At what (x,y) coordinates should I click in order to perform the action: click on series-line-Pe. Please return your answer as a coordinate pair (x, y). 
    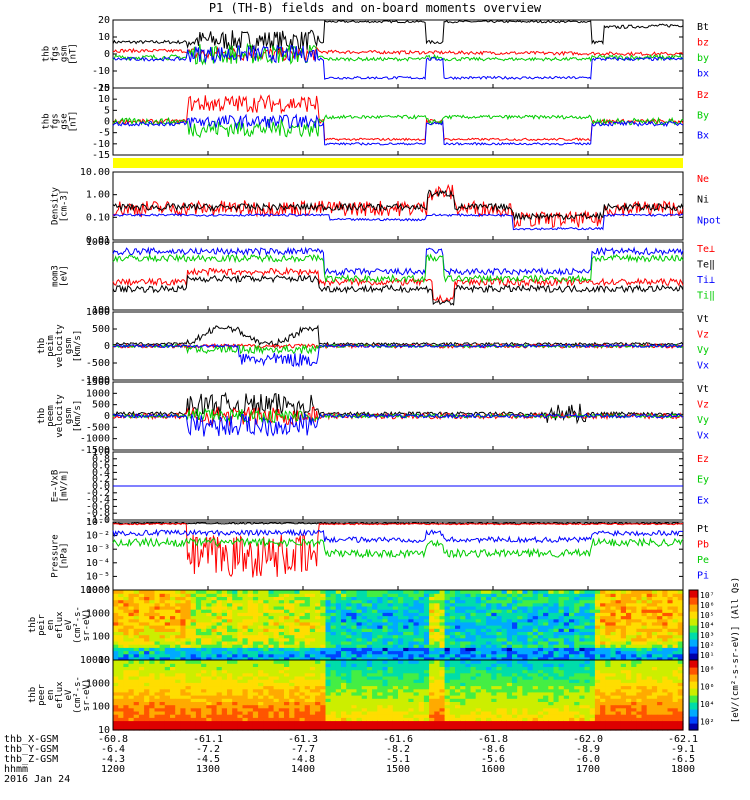
    Looking at the image, I should click on (398, 548).